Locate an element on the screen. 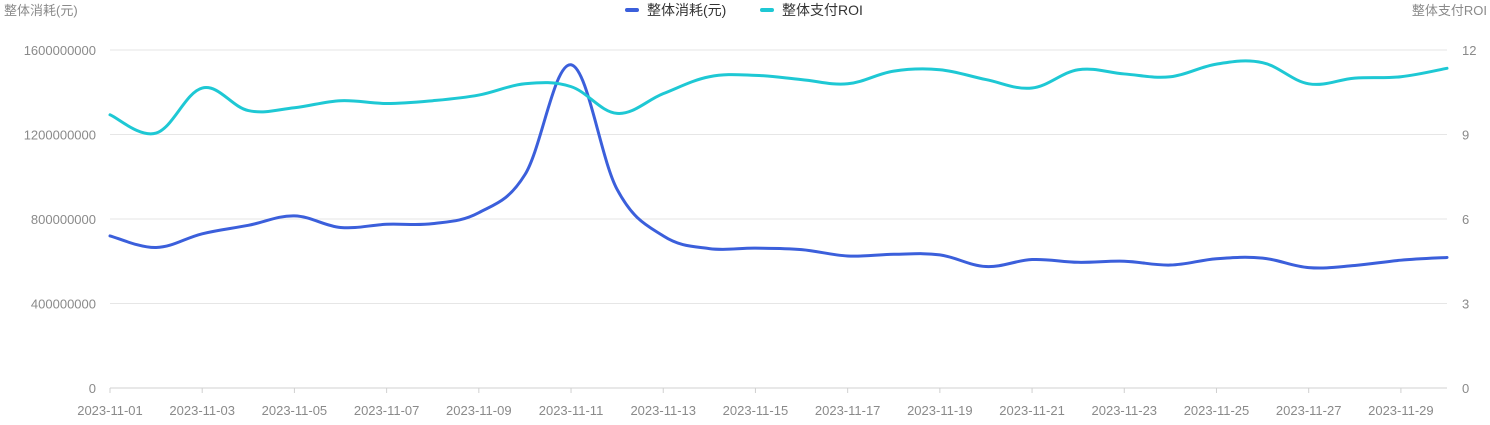 The width and height of the screenshot is (1490, 425). right-axis-title: 整体支付ROI is located at coordinates (1449, 10).